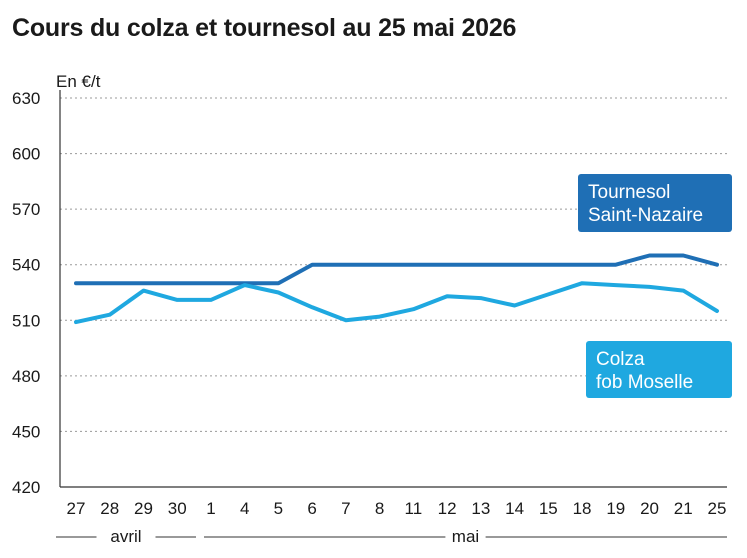 The height and width of the screenshot is (558, 747). What do you see at coordinates (26, 431) in the screenshot?
I see `y-tick-label: 450` at bounding box center [26, 431].